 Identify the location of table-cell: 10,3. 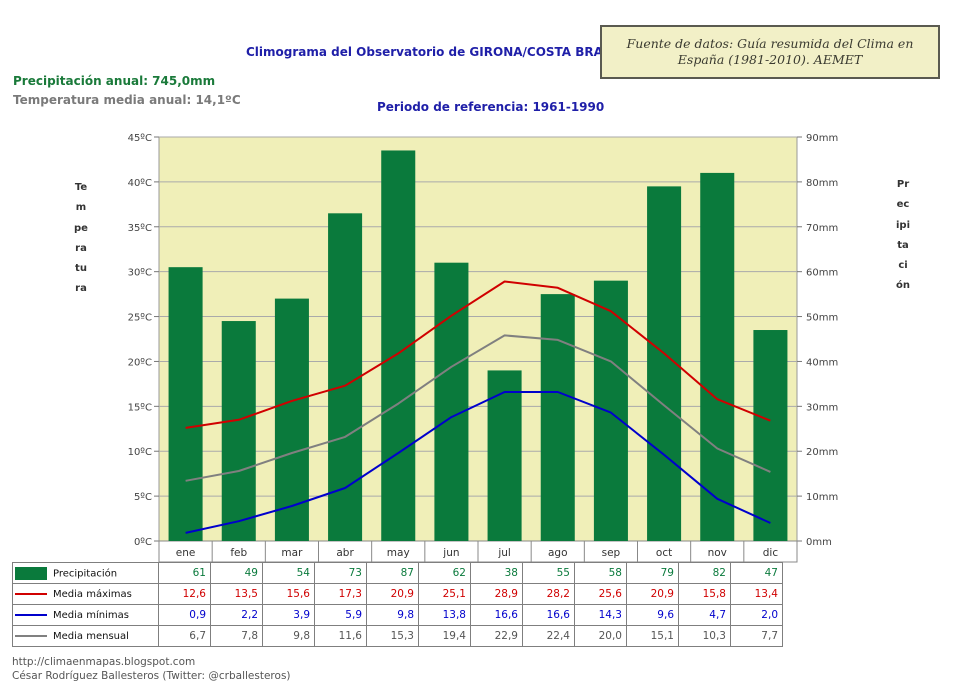
(704, 636).